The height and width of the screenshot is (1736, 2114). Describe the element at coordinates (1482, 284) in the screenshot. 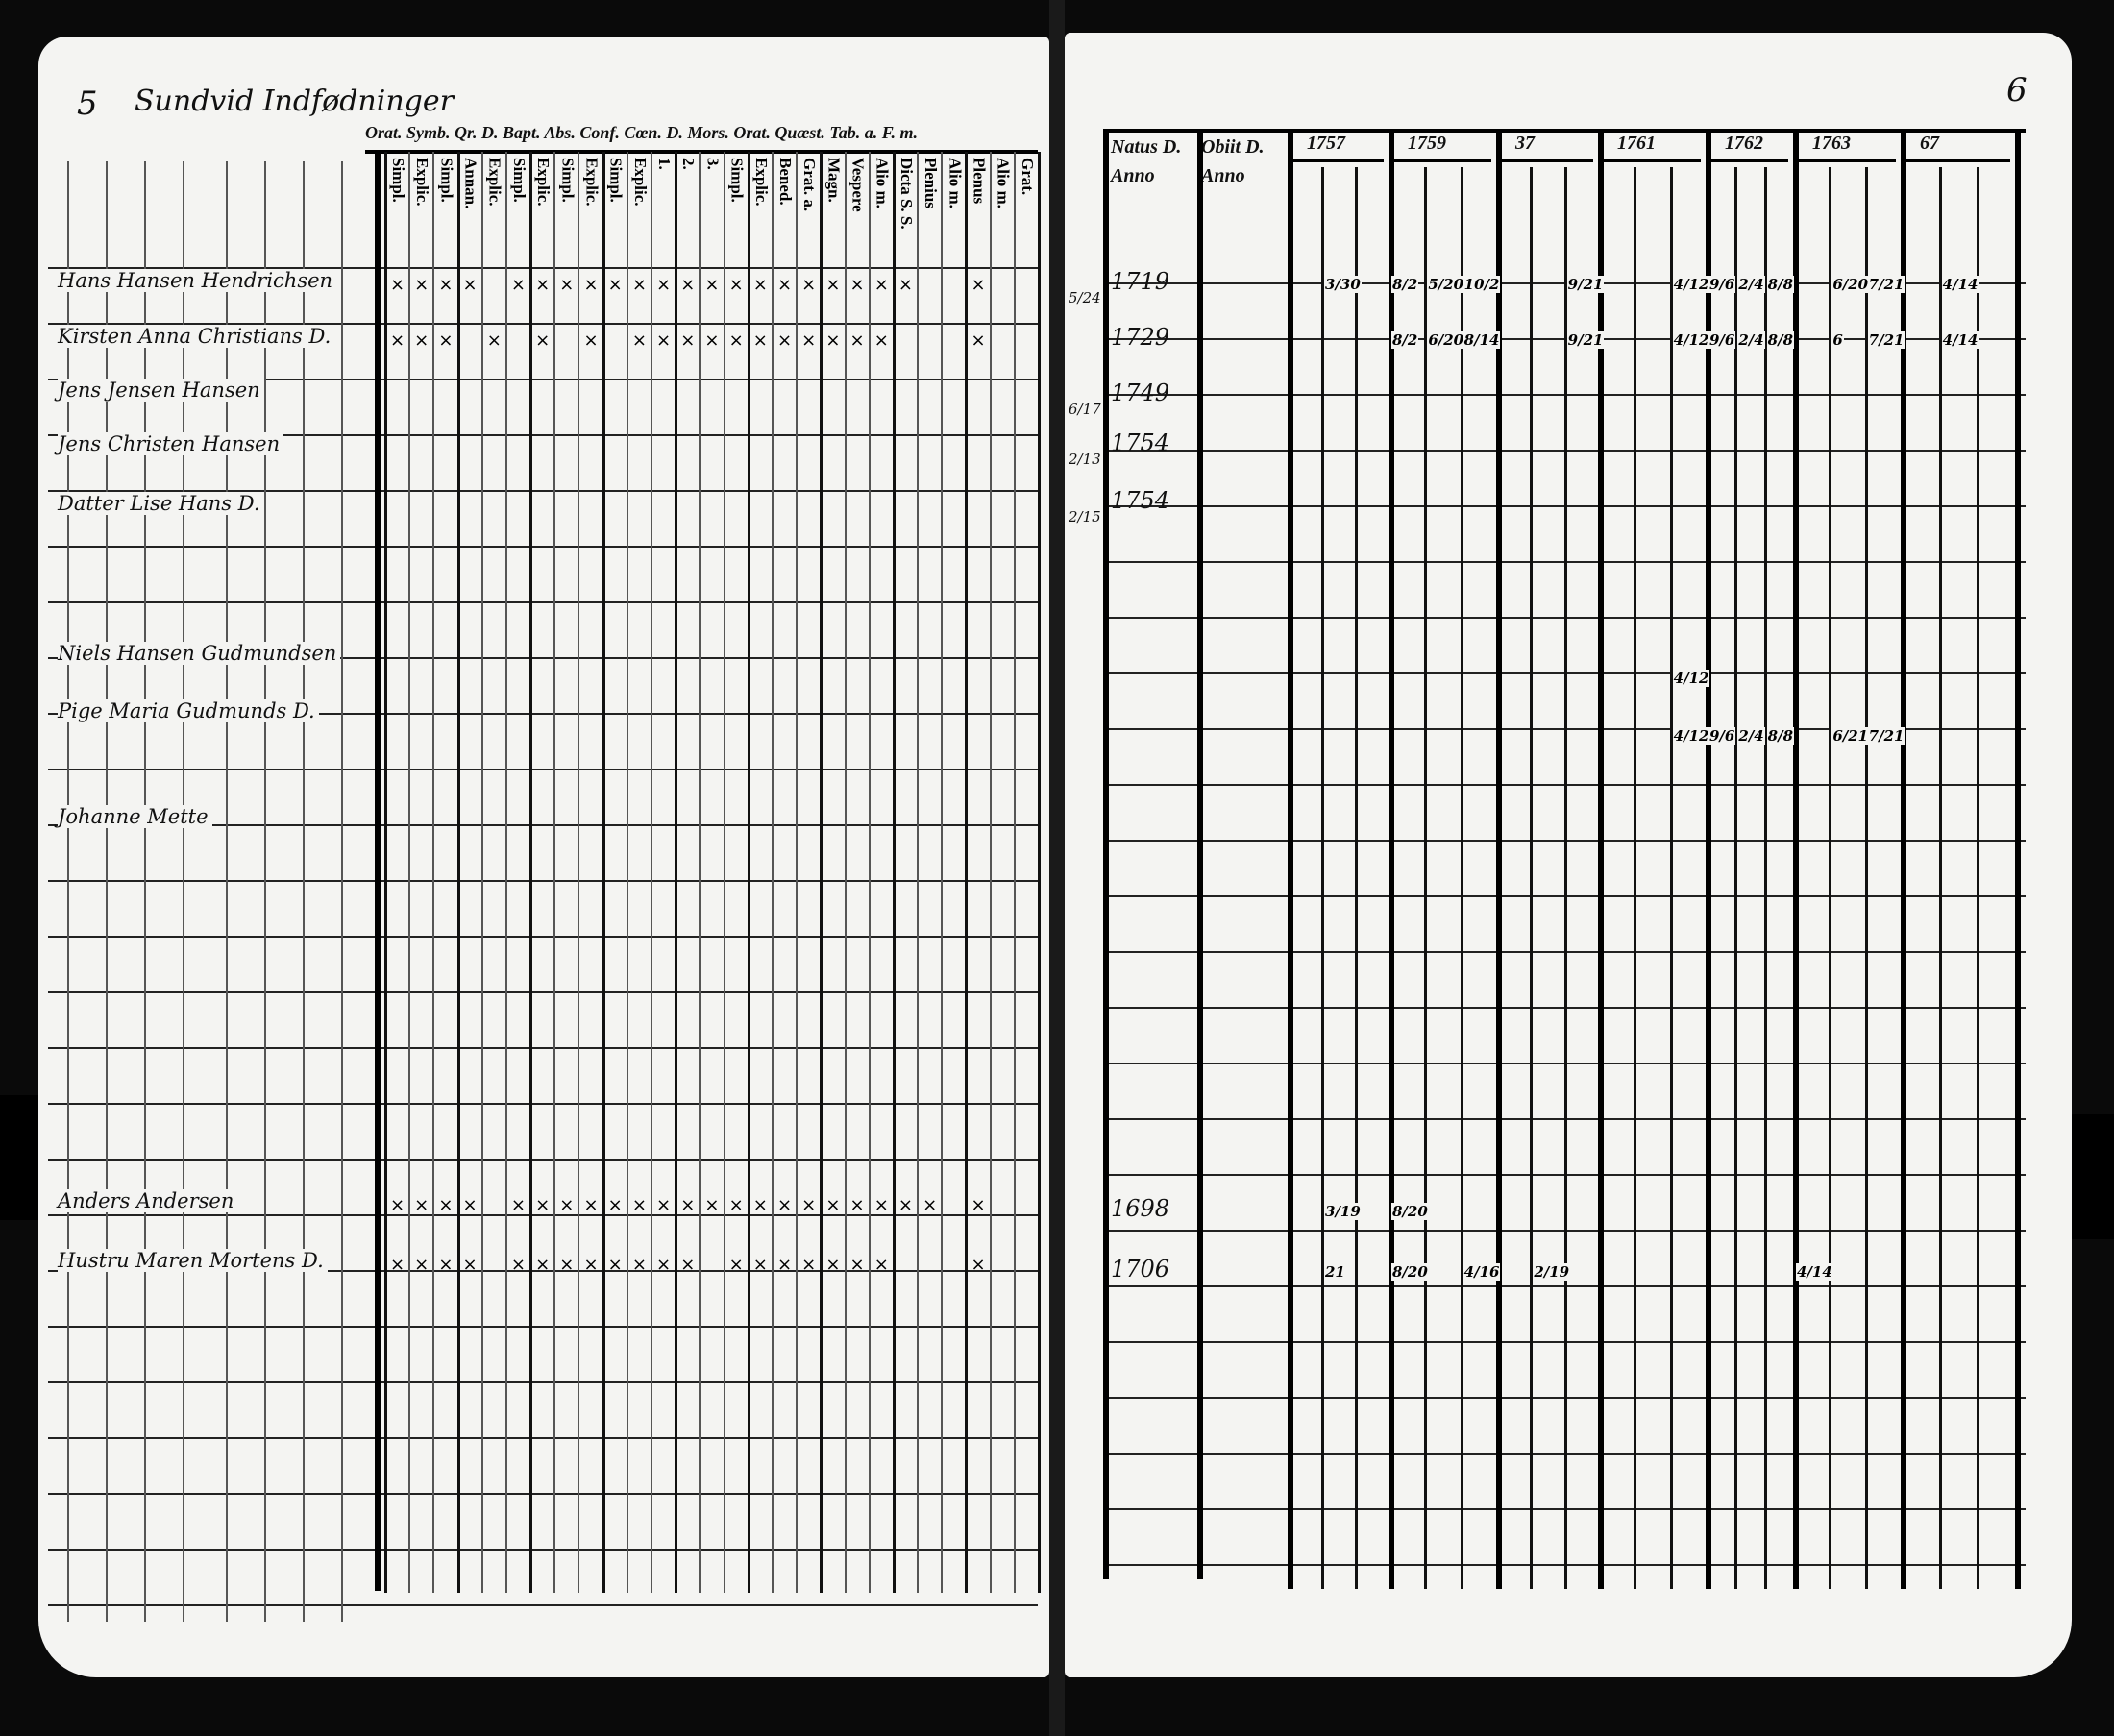

I see `date-mark: 10/2` at that location.